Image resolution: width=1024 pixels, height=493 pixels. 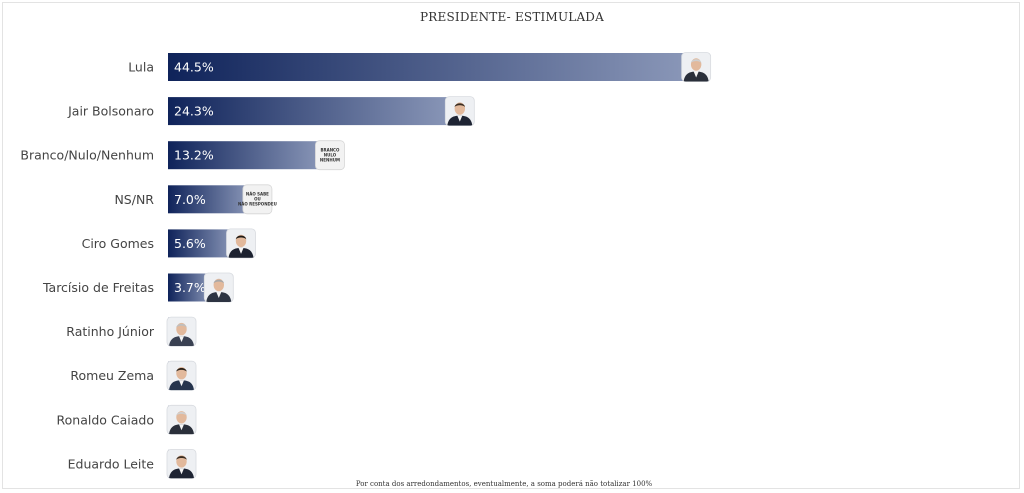 I want to click on category-label: Jair Bolsonaro, so click(x=110, y=111).